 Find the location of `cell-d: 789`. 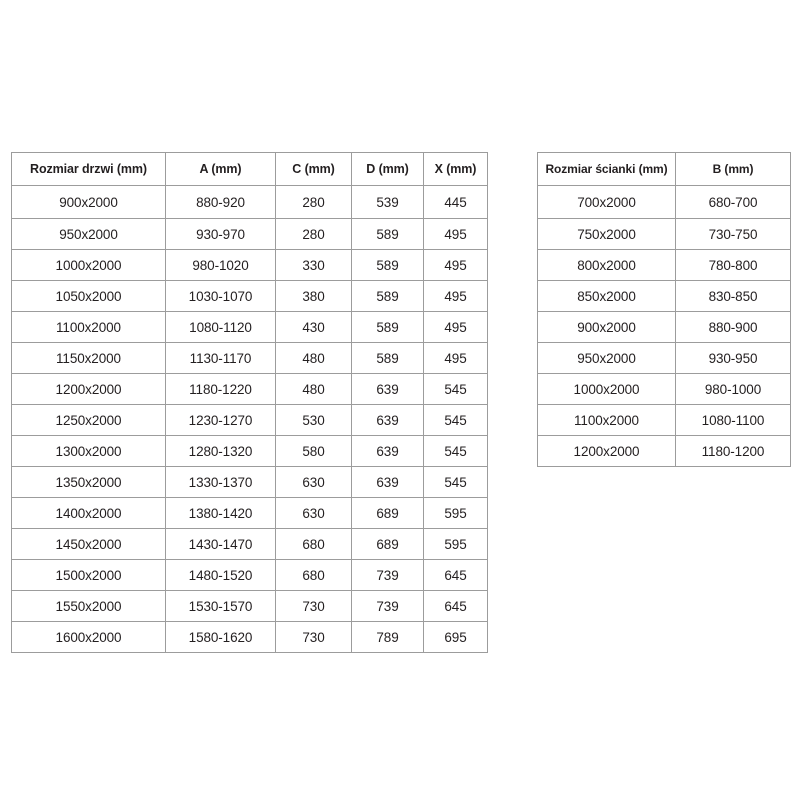

cell-d: 789 is located at coordinates (387, 637).